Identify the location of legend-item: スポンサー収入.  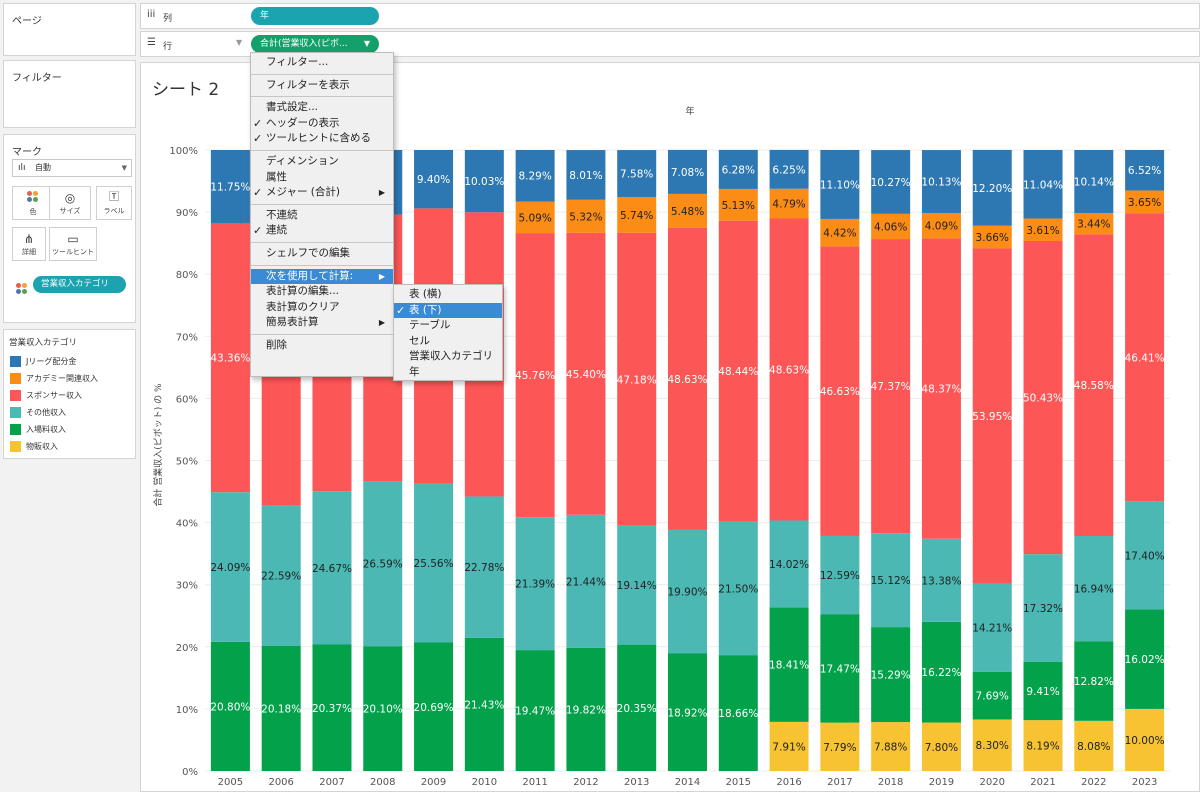
(46, 397).